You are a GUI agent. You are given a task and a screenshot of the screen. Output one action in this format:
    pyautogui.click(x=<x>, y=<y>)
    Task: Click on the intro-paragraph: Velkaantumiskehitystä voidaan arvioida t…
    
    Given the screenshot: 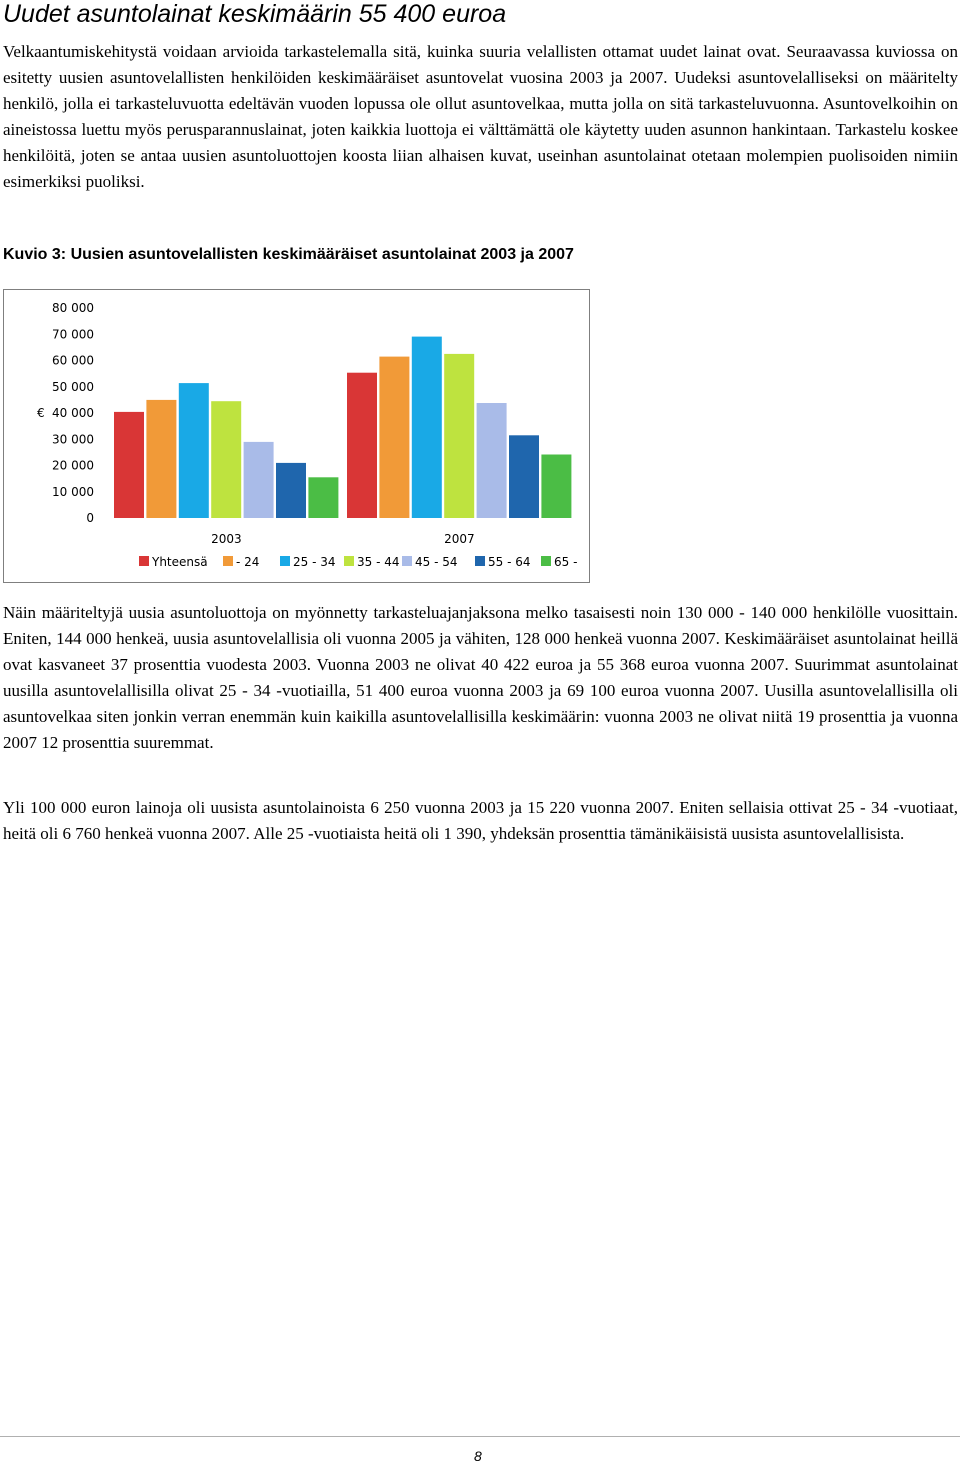 What is the action you would take?
    pyautogui.click(x=480, y=116)
    